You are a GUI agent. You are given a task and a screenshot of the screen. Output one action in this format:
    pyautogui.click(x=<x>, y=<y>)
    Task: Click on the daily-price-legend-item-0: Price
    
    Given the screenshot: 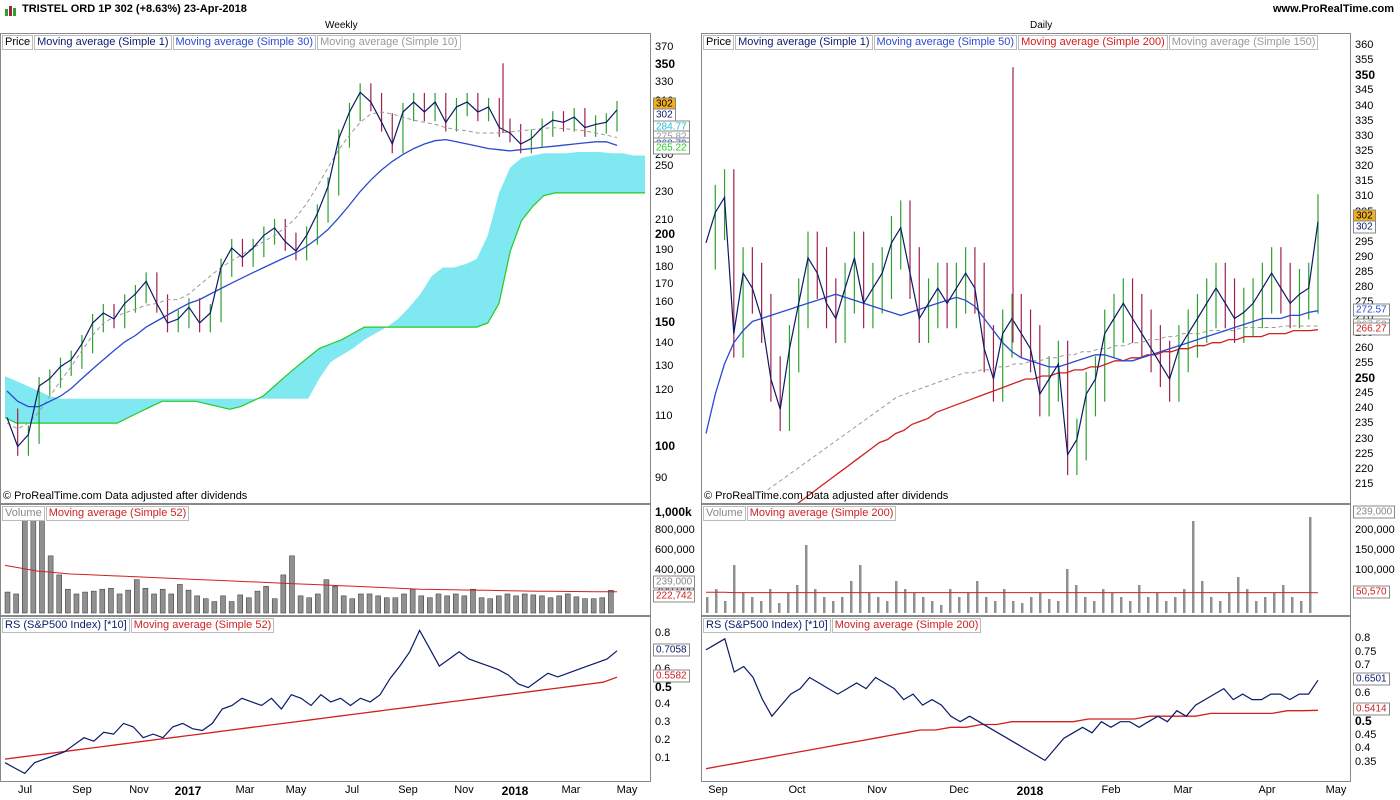 What is the action you would take?
    pyautogui.click(x=719, y=42)
    